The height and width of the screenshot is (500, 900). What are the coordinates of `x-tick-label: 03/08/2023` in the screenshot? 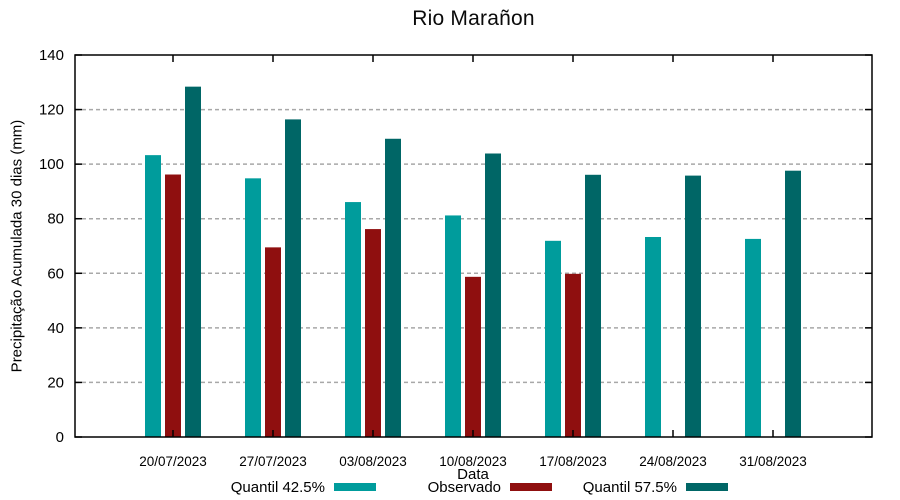 It's located at (373, 461).